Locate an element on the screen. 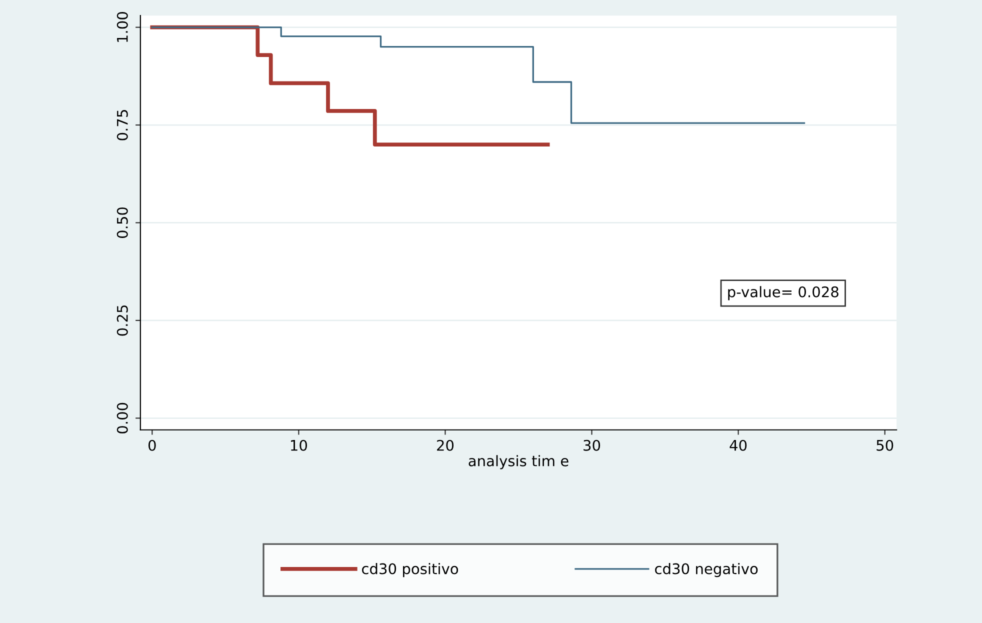  annotation: p-value= 0.028 is located at coordinates (783, 293).